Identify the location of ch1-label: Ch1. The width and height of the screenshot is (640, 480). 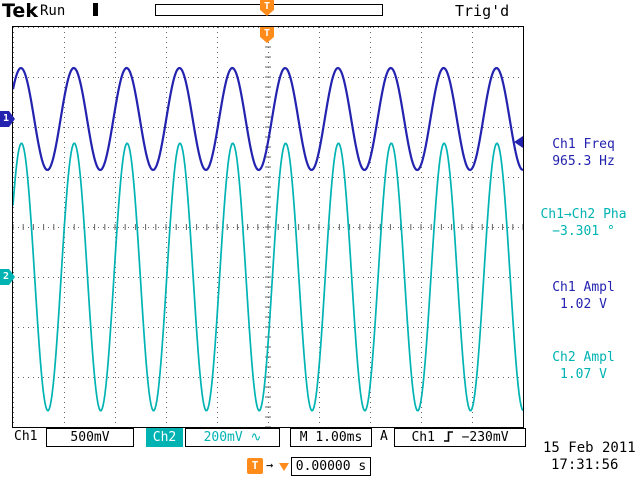
(26, 436).